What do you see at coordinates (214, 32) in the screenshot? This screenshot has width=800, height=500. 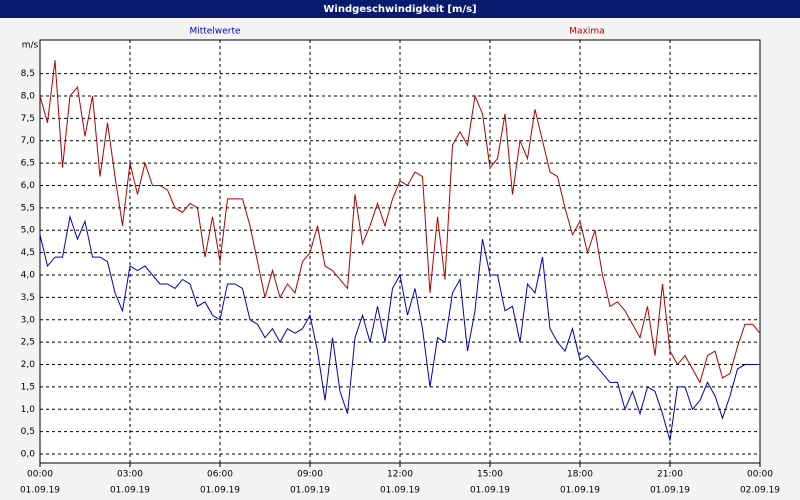 I see `legend-label: Mittelwerte` at bounding box center [214, 32].